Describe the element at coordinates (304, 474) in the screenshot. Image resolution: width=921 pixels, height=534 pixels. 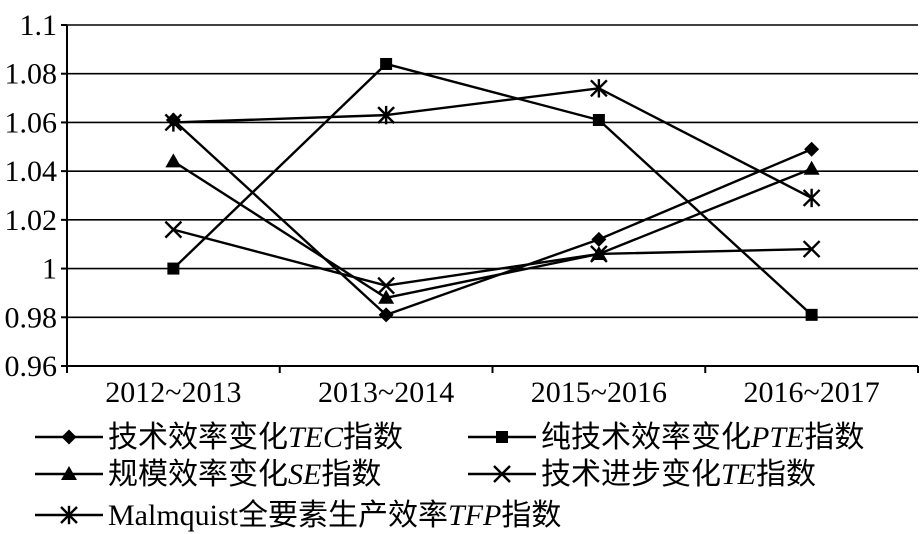
I see `legend-label-part: SE` at that location.